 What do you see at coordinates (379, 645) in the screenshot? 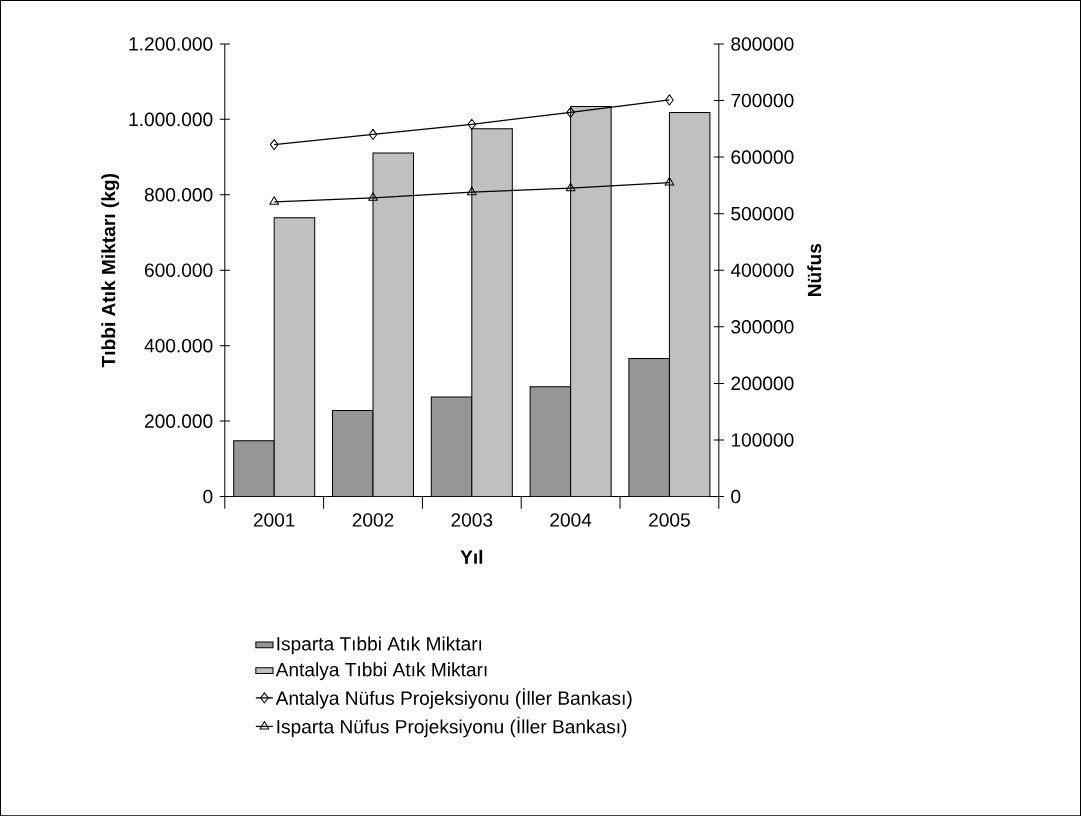
I see `legend-label: Isparta Tıbbi Atık Miktarı` at bounding box center [379, 645].